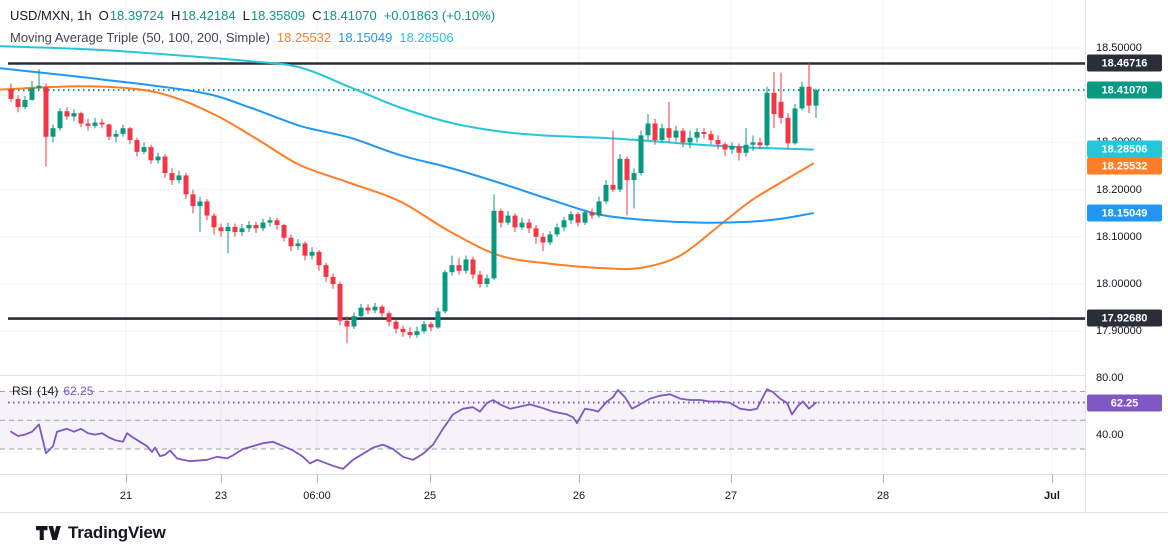  I want to click on price-badge: 17.92680, so click(1124, 318).